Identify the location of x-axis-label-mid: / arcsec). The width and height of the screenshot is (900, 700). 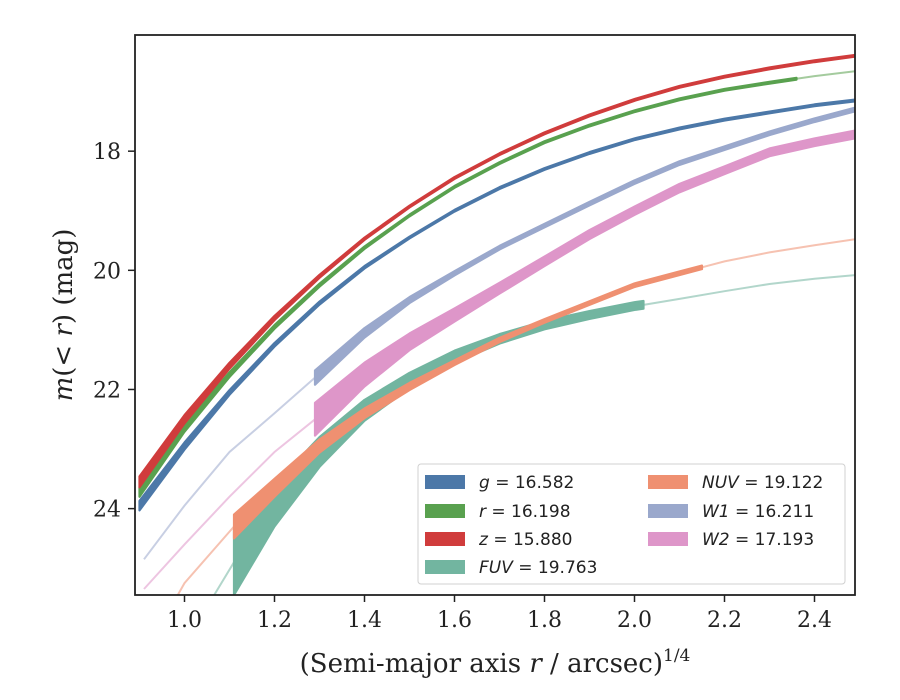
(602, 664).